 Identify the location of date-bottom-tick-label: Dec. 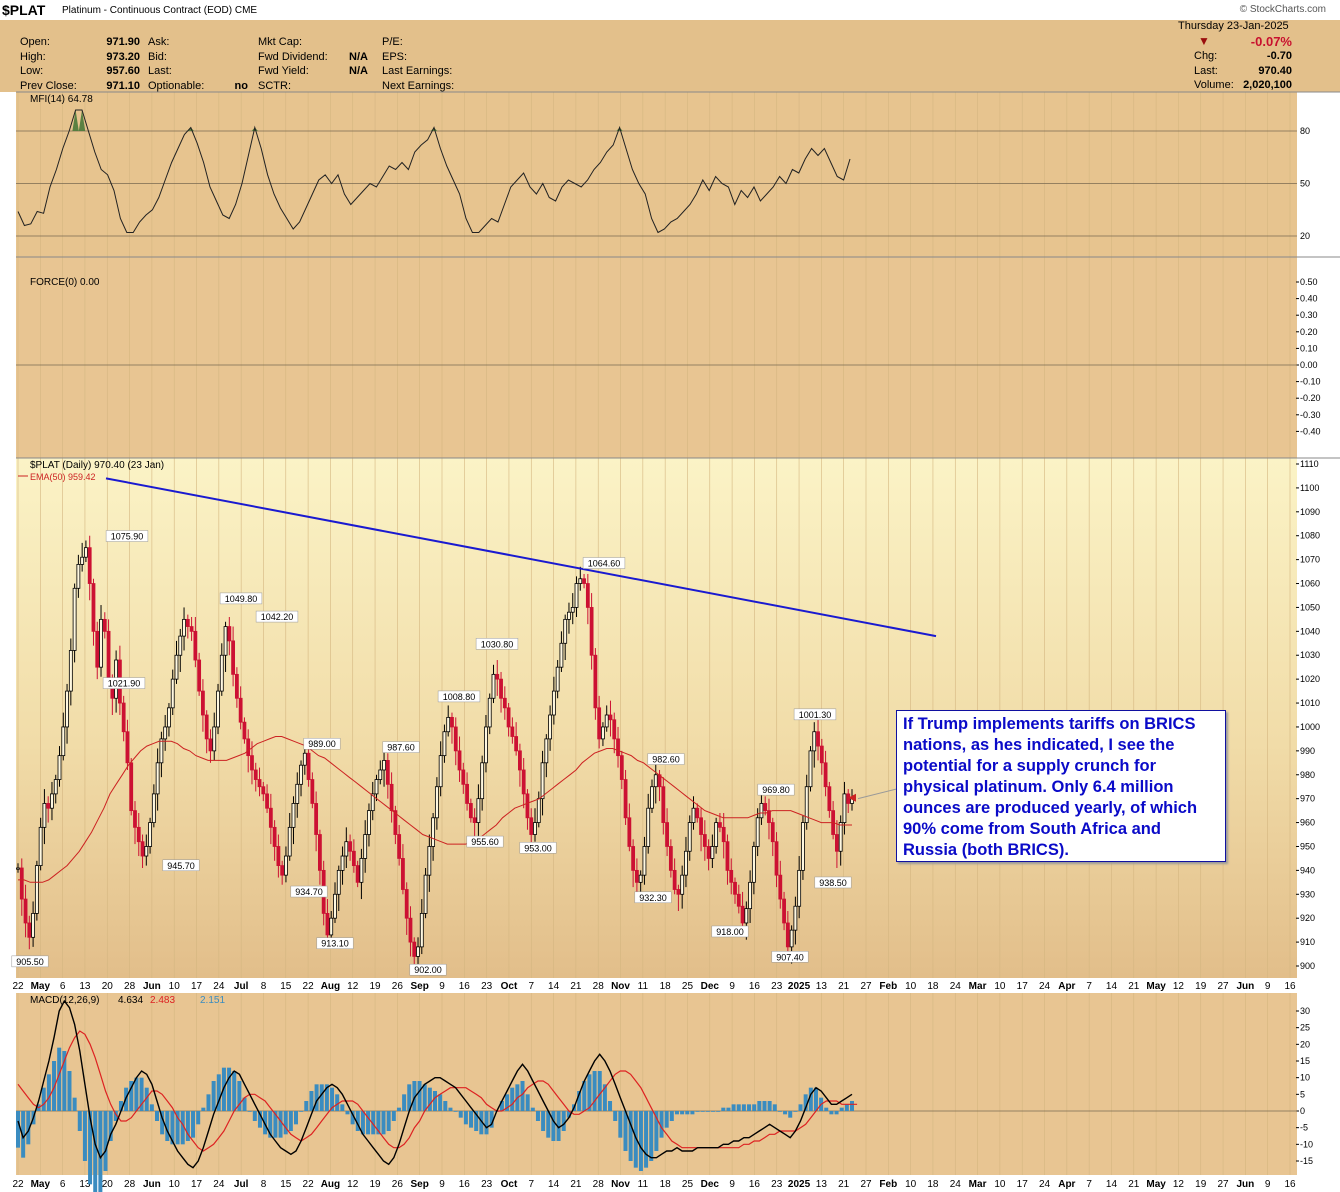
(710, 1184).